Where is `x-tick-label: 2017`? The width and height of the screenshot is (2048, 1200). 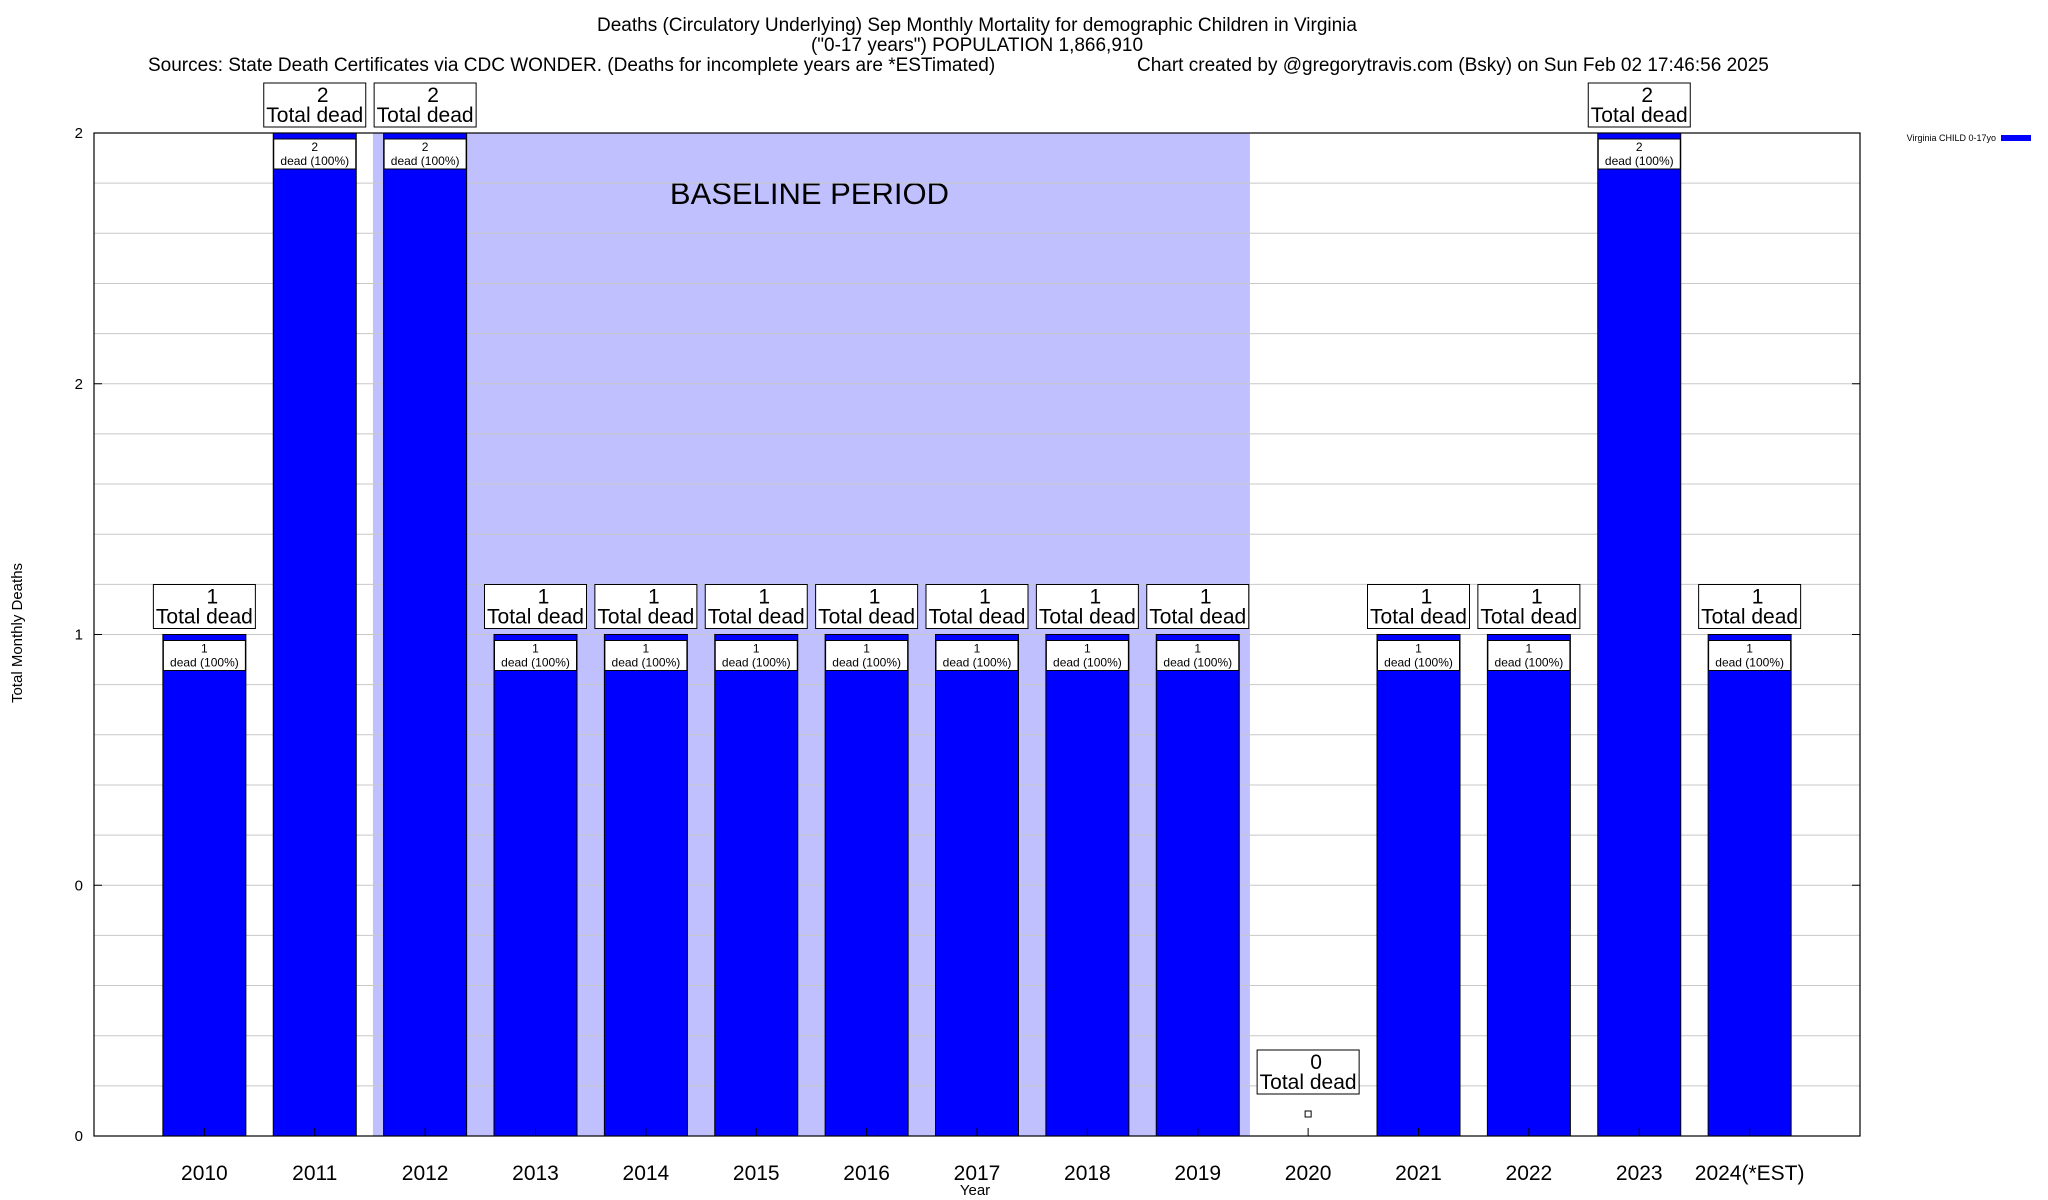
x-tick-label: 2017 is located at coordinates (977, 1173).